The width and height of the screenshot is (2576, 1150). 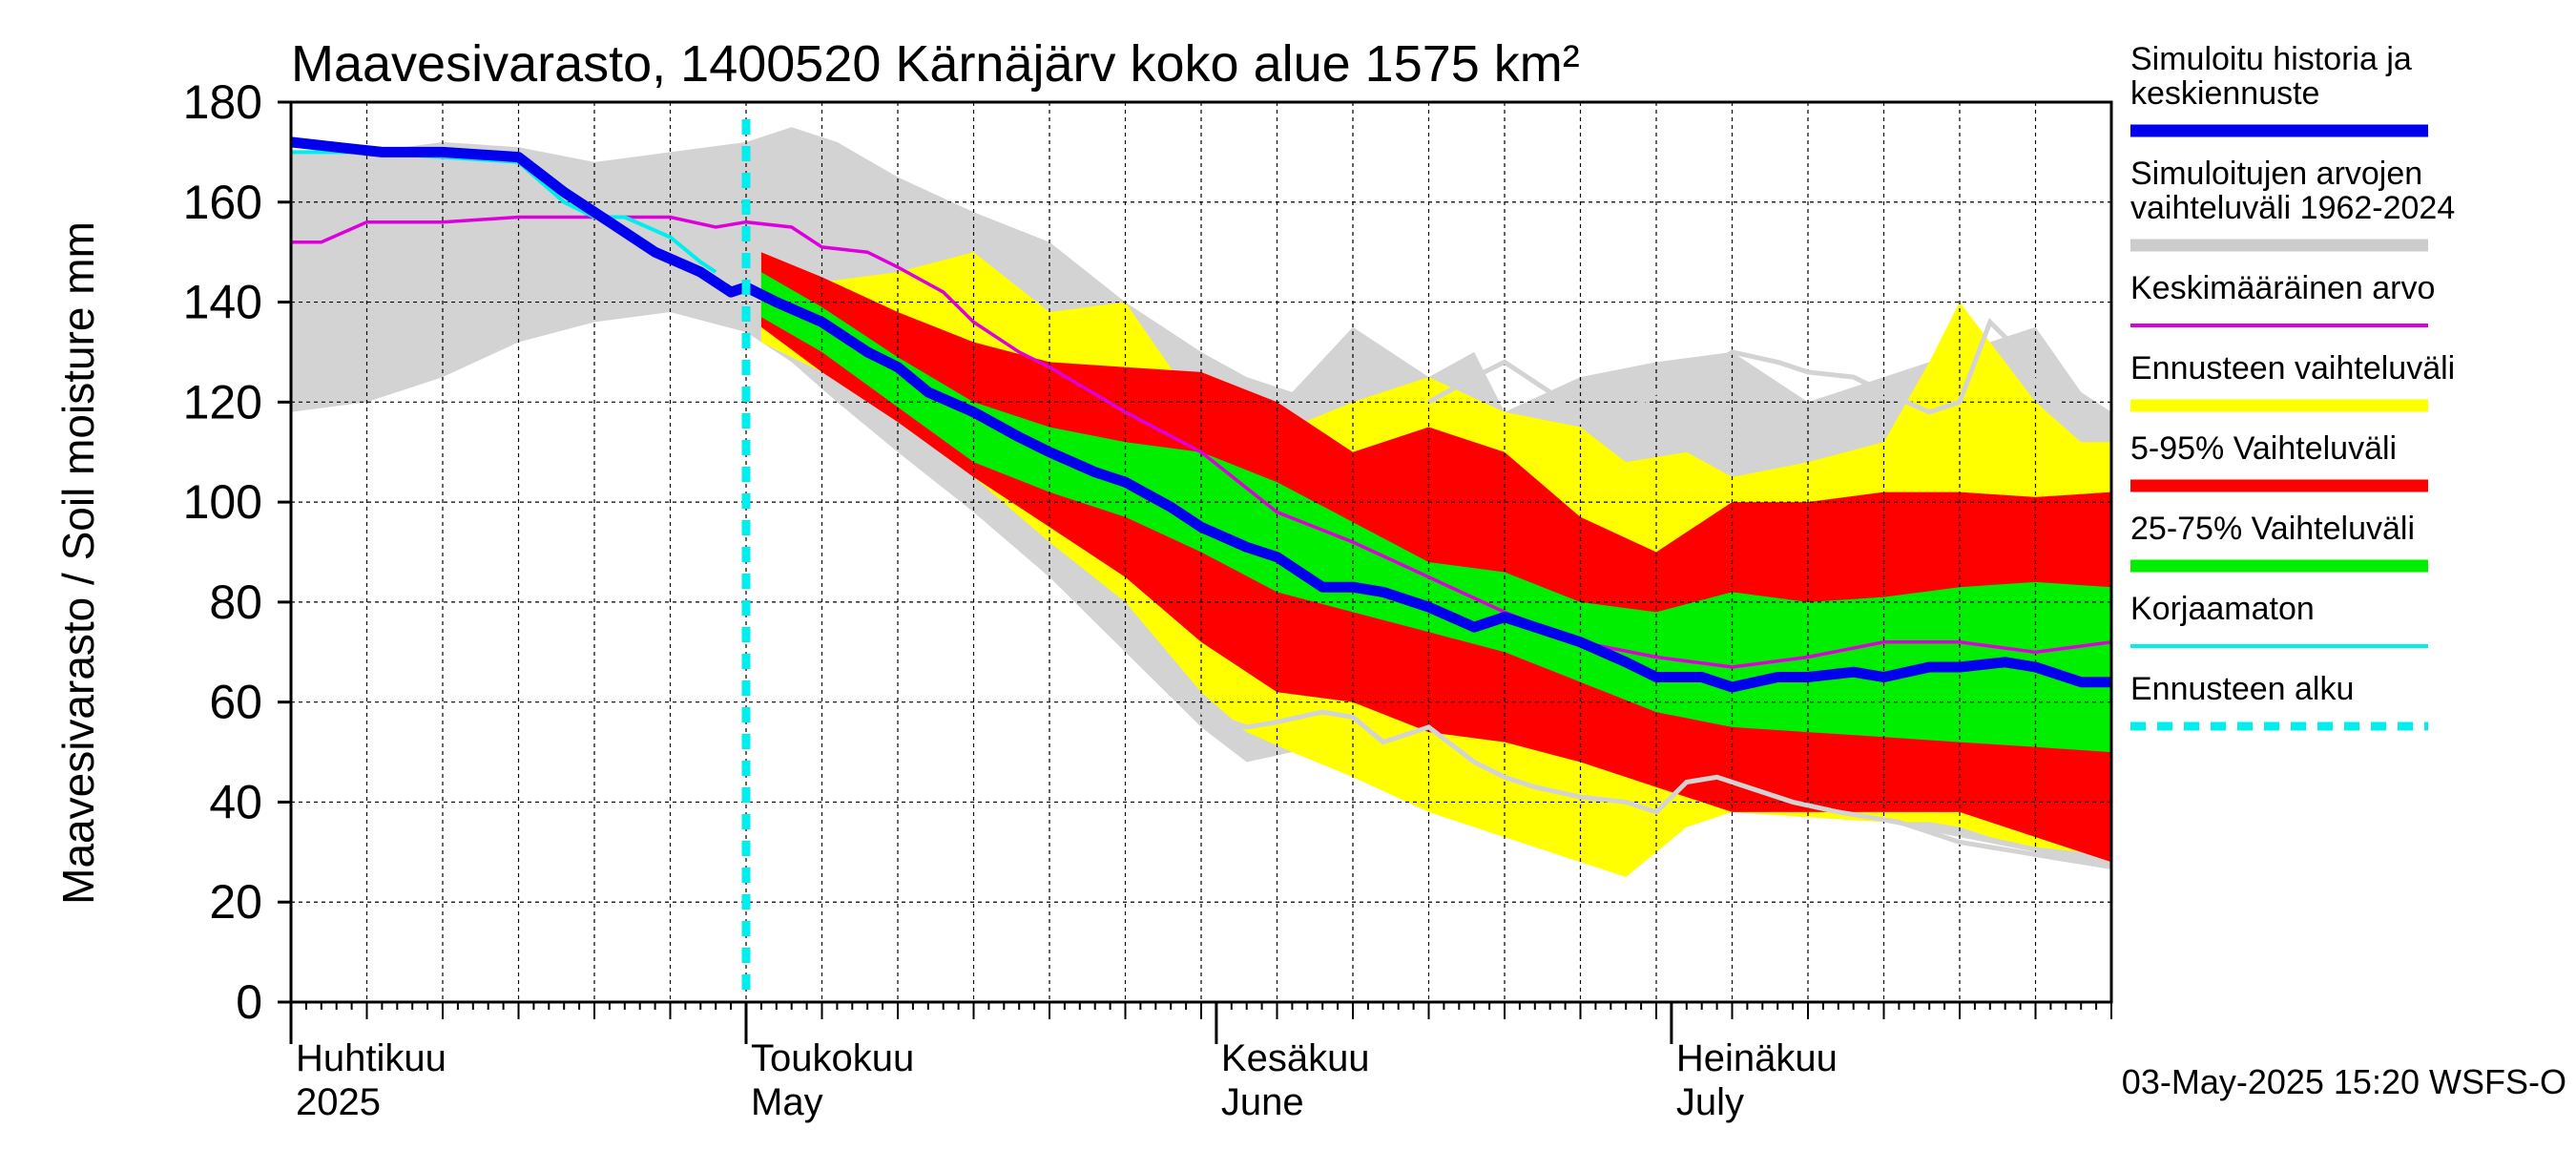 I want to click on y-tick-label: 120, so click(x=222, y=402).